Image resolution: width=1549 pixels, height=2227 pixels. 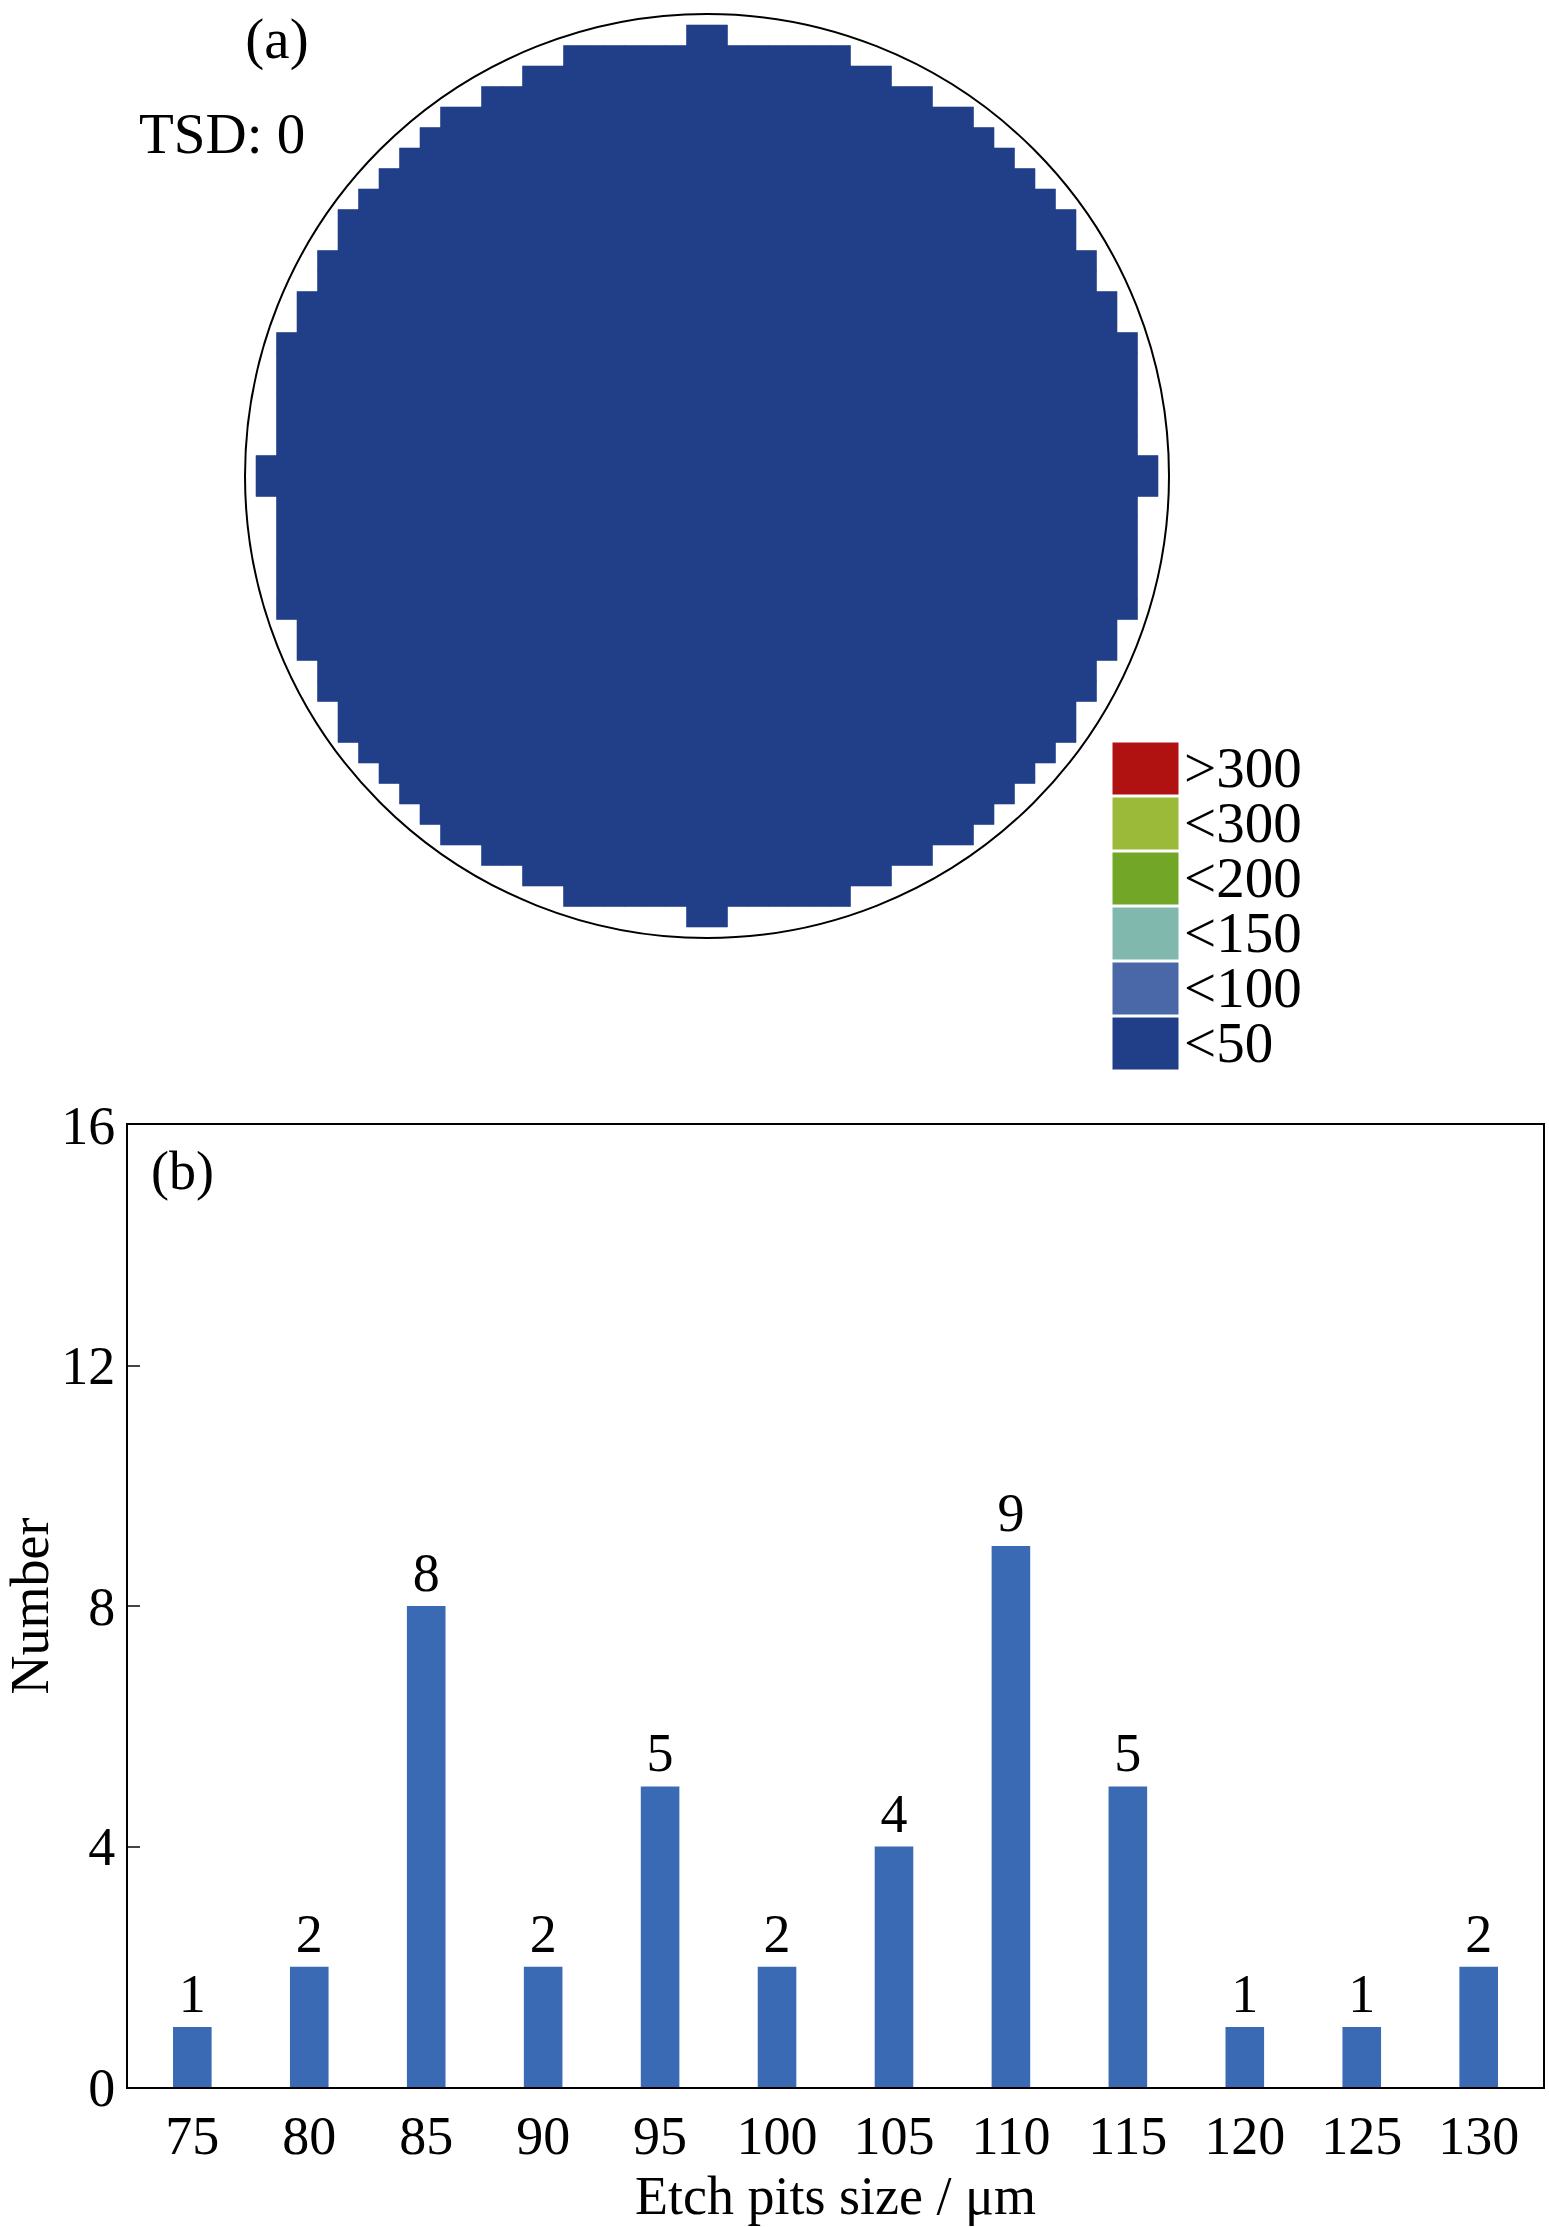 I want to click on data-label: 8, so click(x=426, y=1573).